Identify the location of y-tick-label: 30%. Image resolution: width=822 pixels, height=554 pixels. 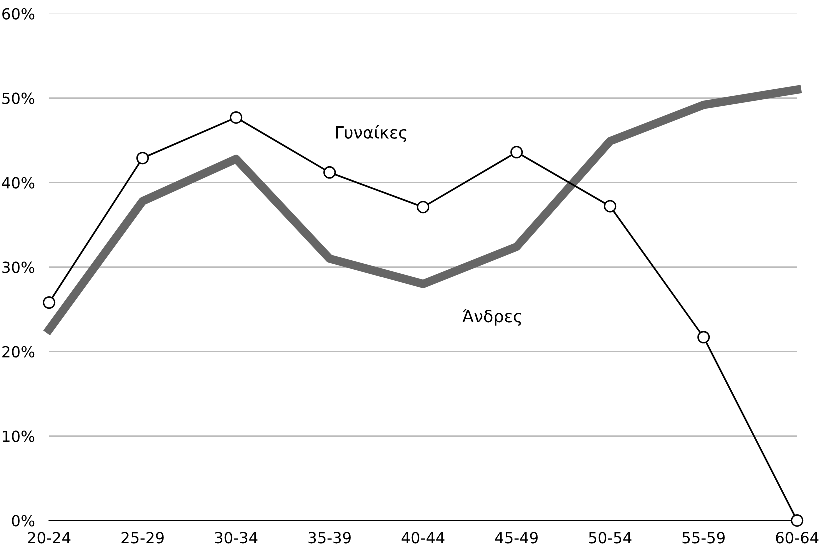
(18, 268).